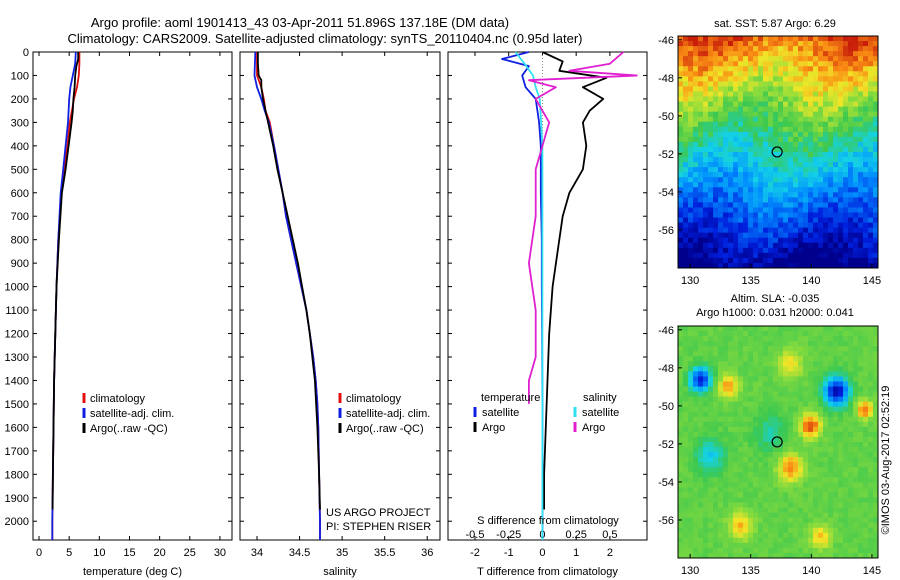 The image size is (900, 580). Describe the element at coordinates (20, 147) in the screenshot. I see `y-tick-label: 400` at that location.